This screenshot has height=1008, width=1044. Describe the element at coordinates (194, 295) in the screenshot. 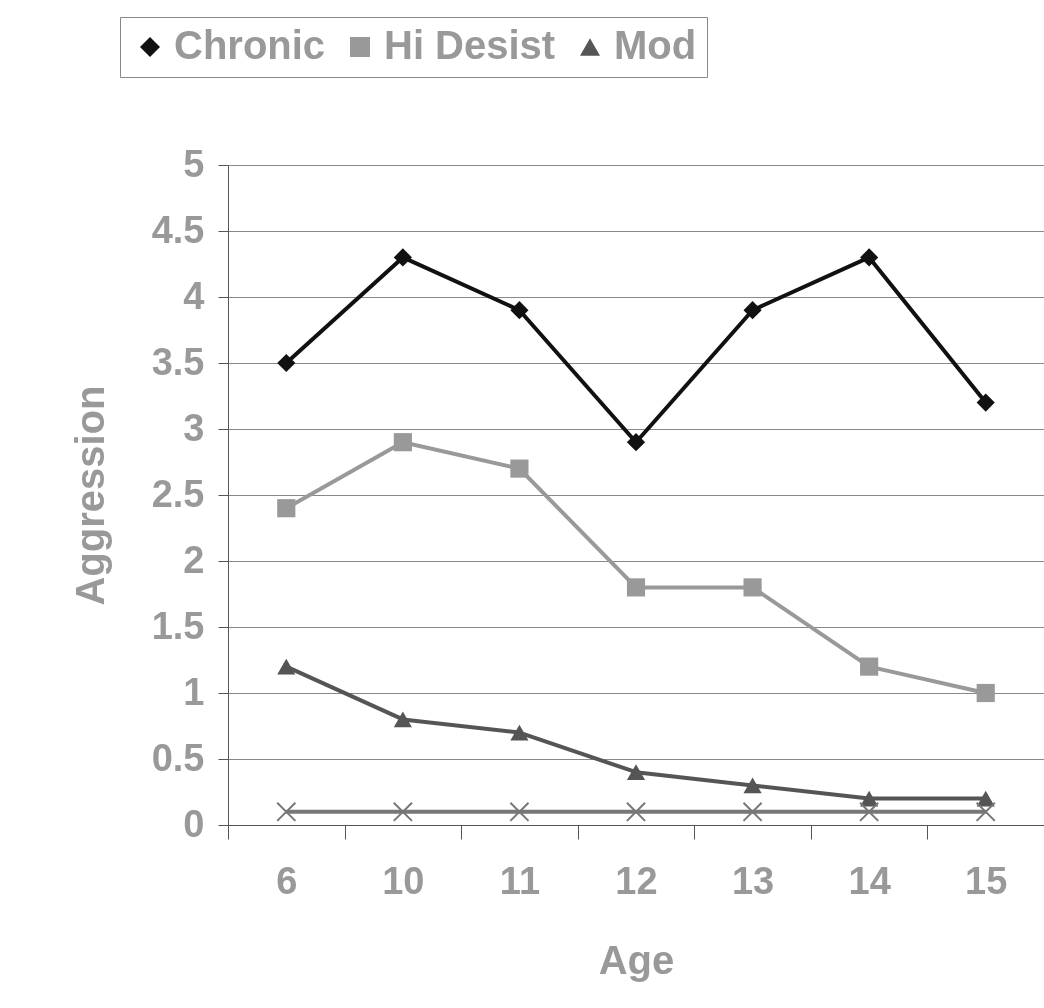

I see `y-tick-label: 4` at that location.